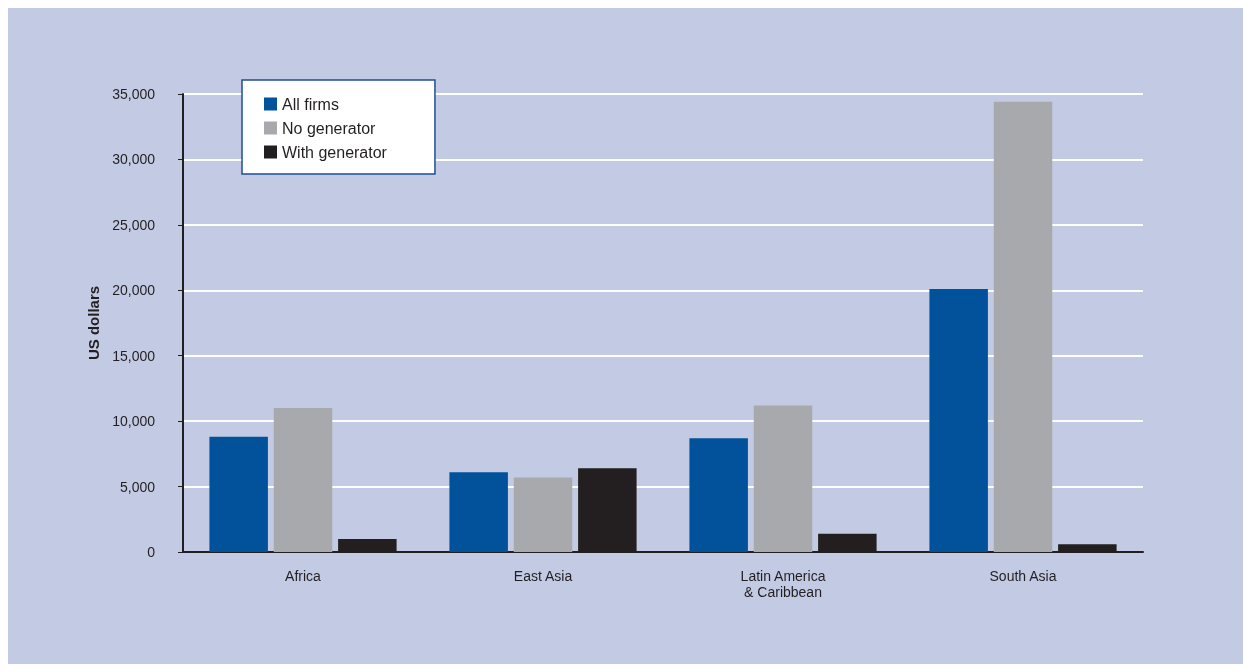  I want to click on y-tick-label: 10,000, so click(134, 421).